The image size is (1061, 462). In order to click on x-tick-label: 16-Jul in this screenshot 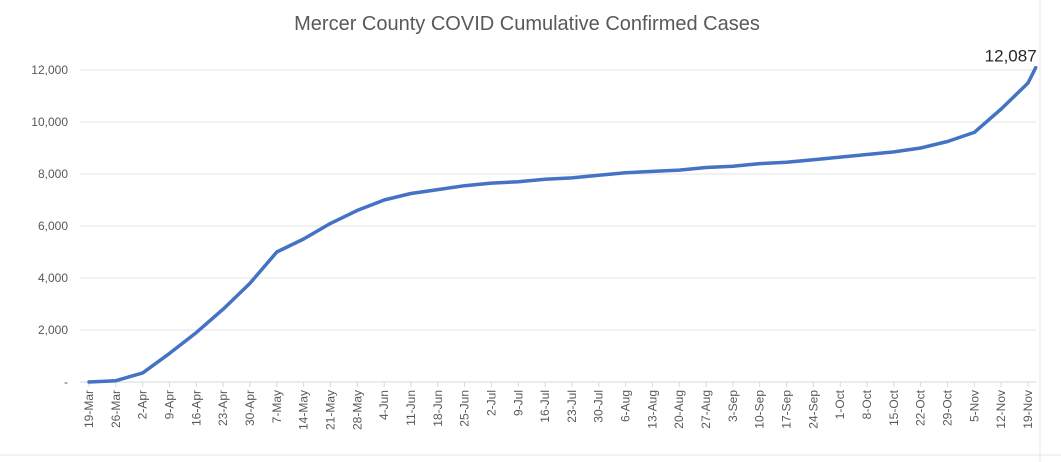, I will do `click(545, 406)`.